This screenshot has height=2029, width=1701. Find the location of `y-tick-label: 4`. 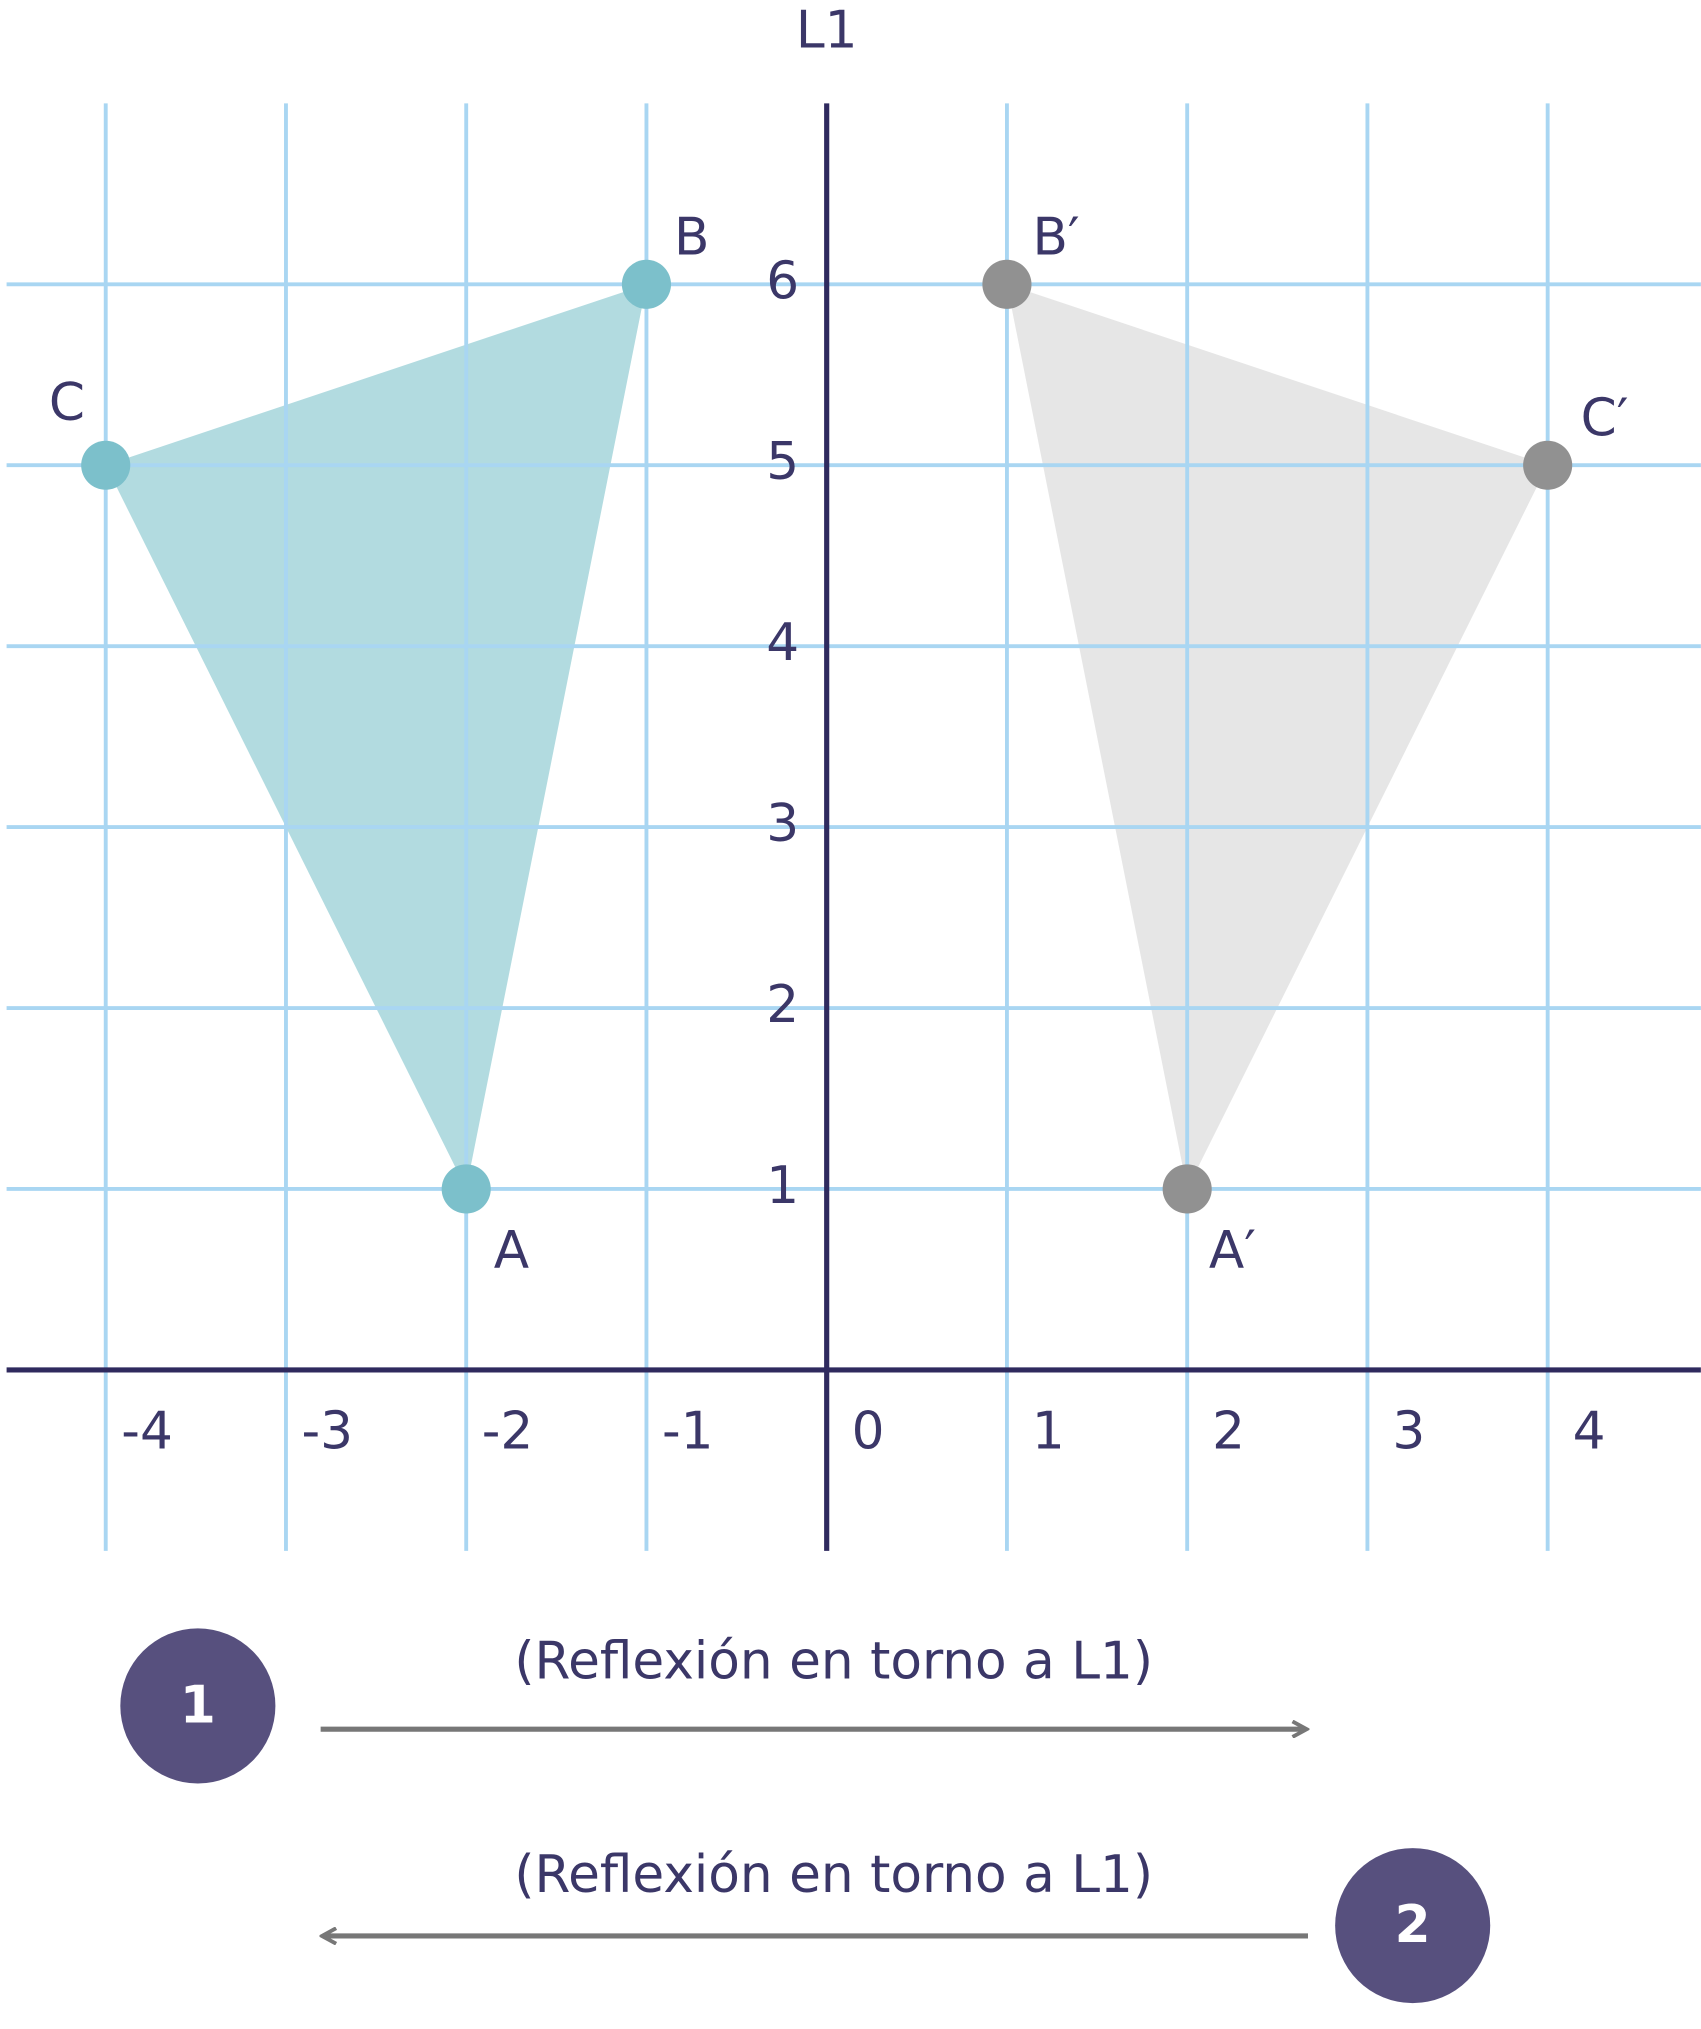

y-tick-label: 4 is located at coordinates (782, 643).